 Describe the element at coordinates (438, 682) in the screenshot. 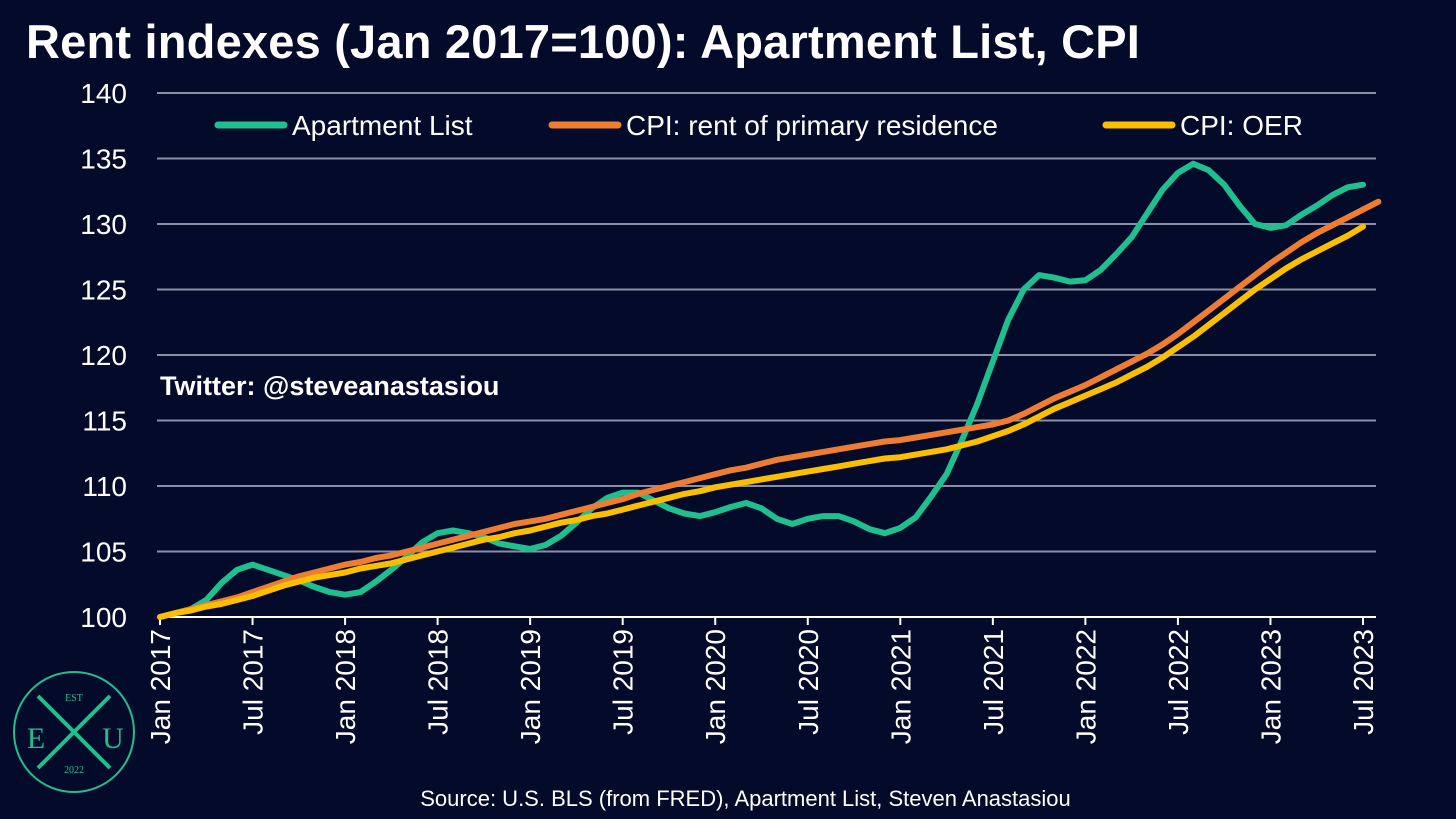

I see `x-tick-label: Jul 2018` at that location.